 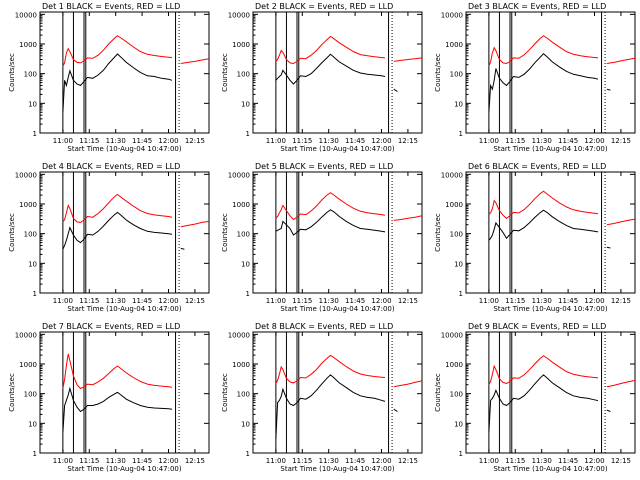 I want to click on panel-title: Det 2 BLACK = Events, RED = LLD, so click(x=324, y=6).